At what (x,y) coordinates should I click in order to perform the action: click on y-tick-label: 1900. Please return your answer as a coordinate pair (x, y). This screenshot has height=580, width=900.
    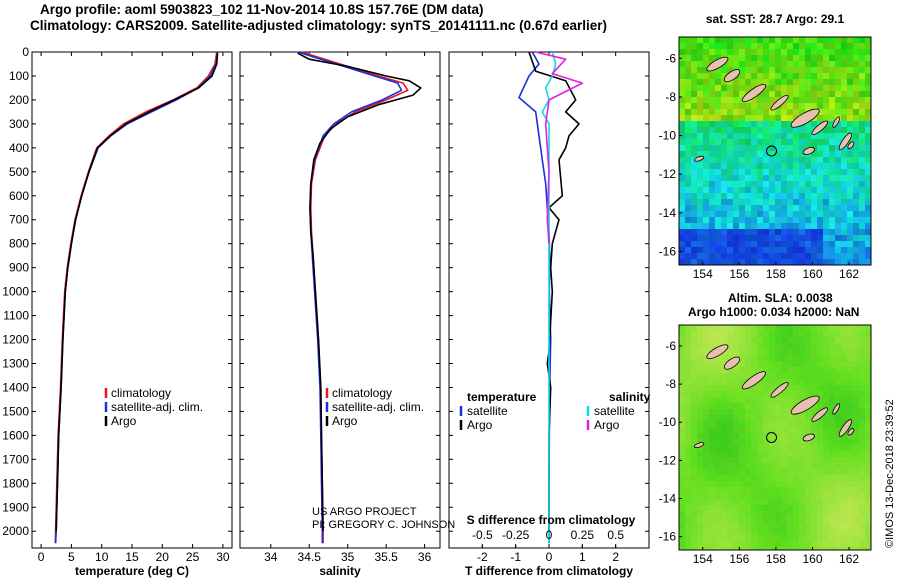
    Looking at the image, I should click on (15, 507).